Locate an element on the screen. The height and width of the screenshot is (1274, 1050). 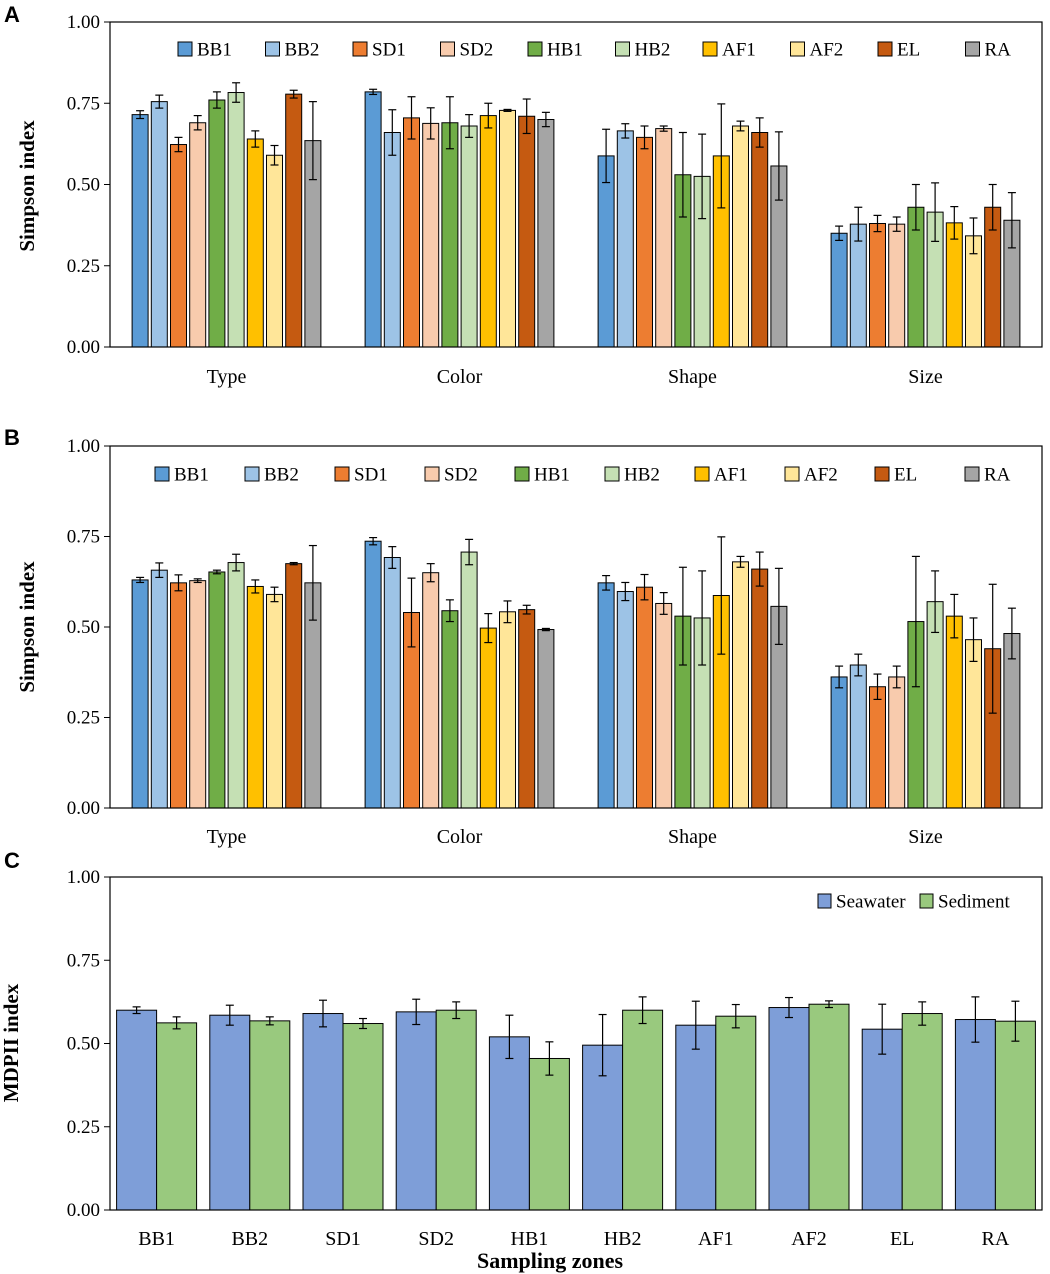
panel-b-y-axis-label: Simpson index is located at coordinates (27, 627).